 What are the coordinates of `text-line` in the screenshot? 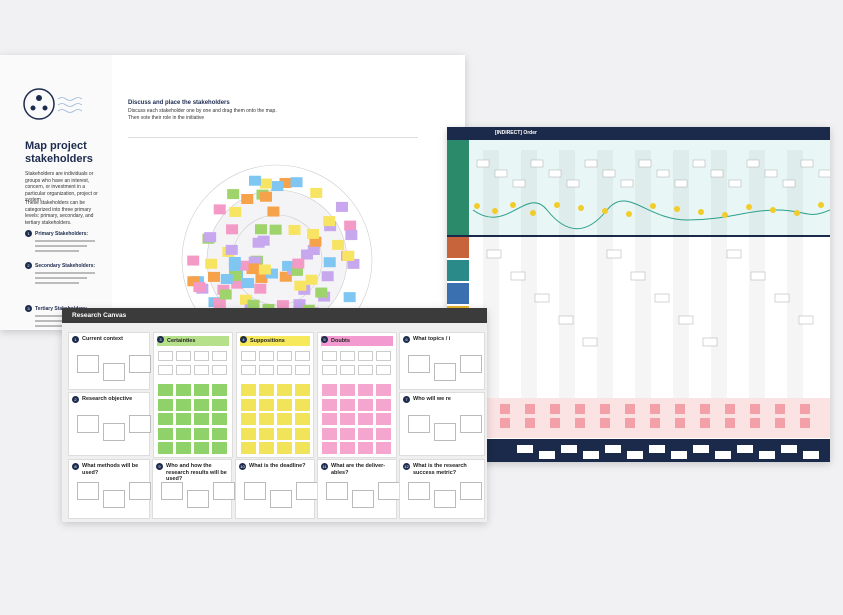 It's located at (65, 273).